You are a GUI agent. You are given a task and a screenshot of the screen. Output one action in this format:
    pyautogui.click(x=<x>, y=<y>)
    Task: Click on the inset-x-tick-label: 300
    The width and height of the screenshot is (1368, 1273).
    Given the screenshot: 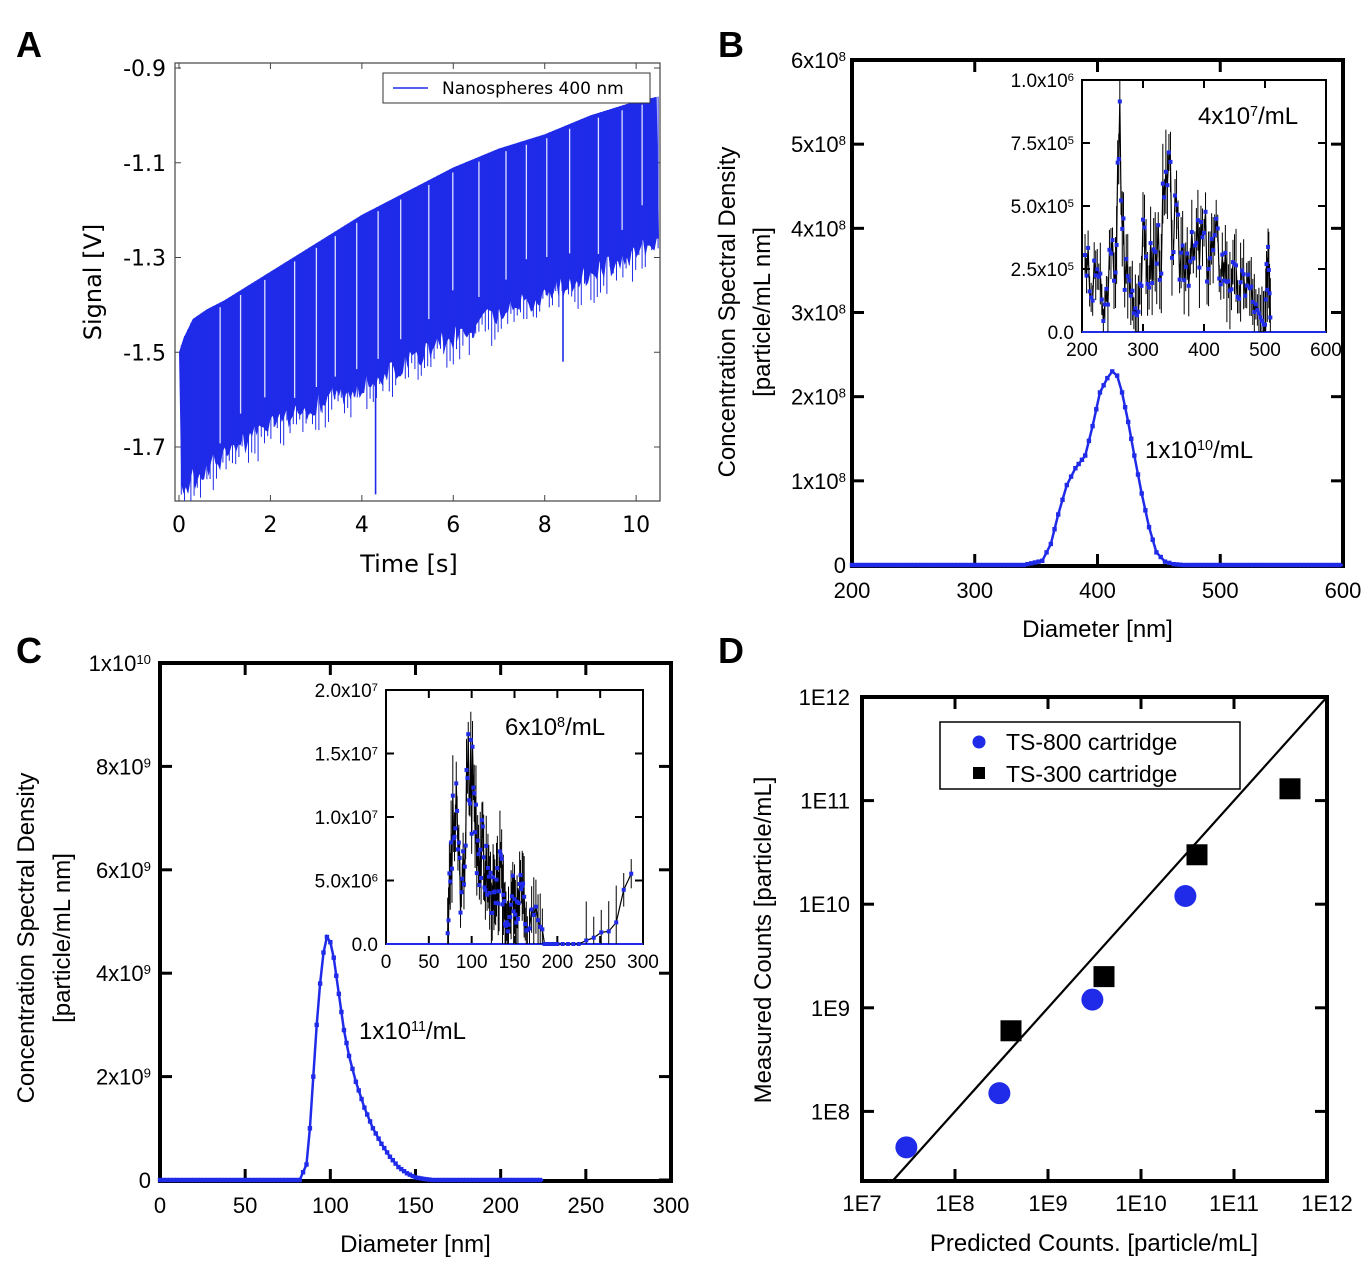 What is the action you would take?
    pyautogui.click(x=643, y=962)
    